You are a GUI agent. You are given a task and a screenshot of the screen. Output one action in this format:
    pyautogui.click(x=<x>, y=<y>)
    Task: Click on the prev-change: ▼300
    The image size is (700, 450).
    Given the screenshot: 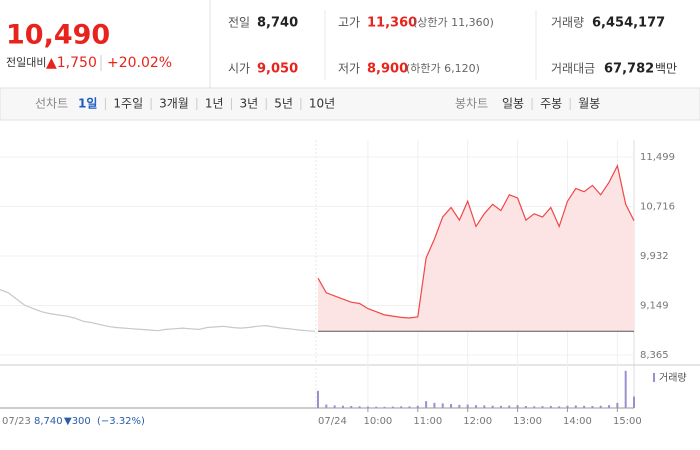 What is the action you would take?
    pyautogui.click(x=77, y=421)
    